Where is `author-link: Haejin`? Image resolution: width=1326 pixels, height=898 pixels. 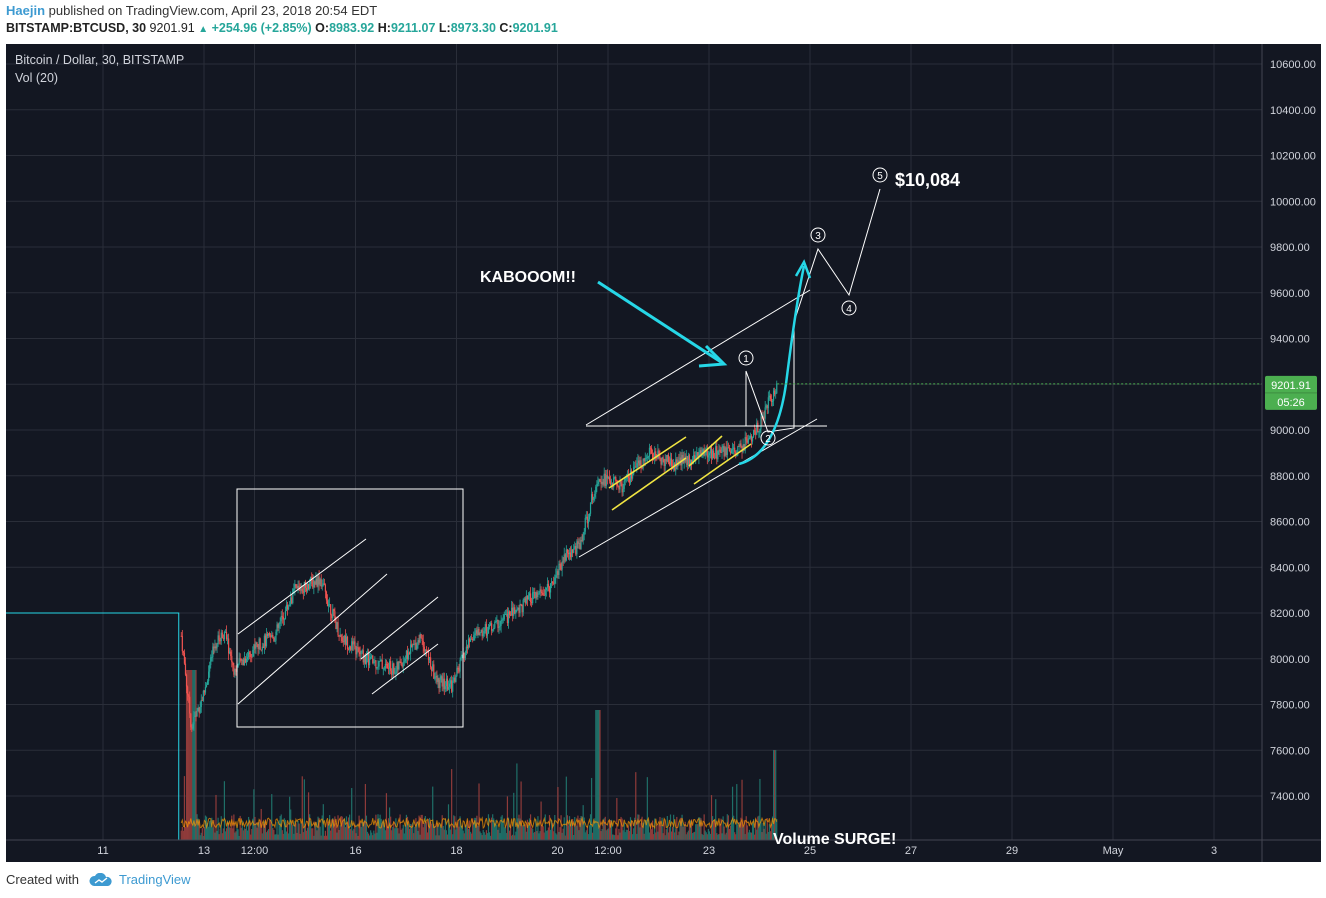 author-link: Haejin is located at coordinates (26, 10).